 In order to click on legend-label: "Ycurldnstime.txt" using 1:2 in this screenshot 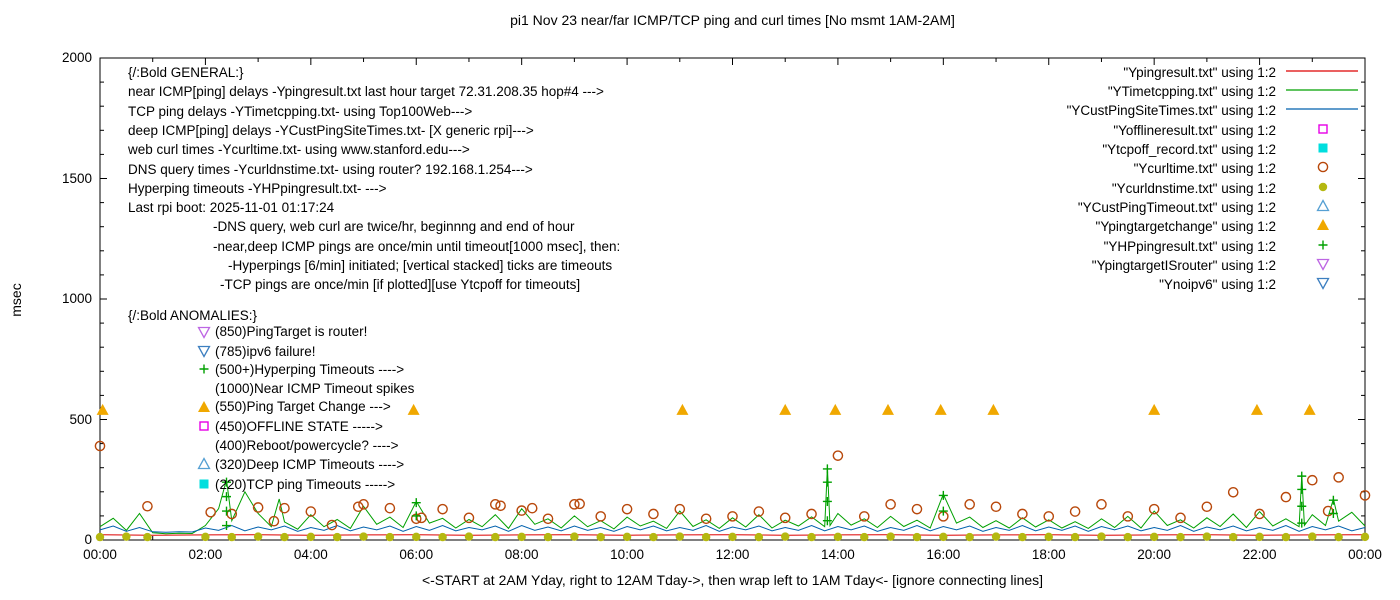, I will do `click(1193, 188)`.